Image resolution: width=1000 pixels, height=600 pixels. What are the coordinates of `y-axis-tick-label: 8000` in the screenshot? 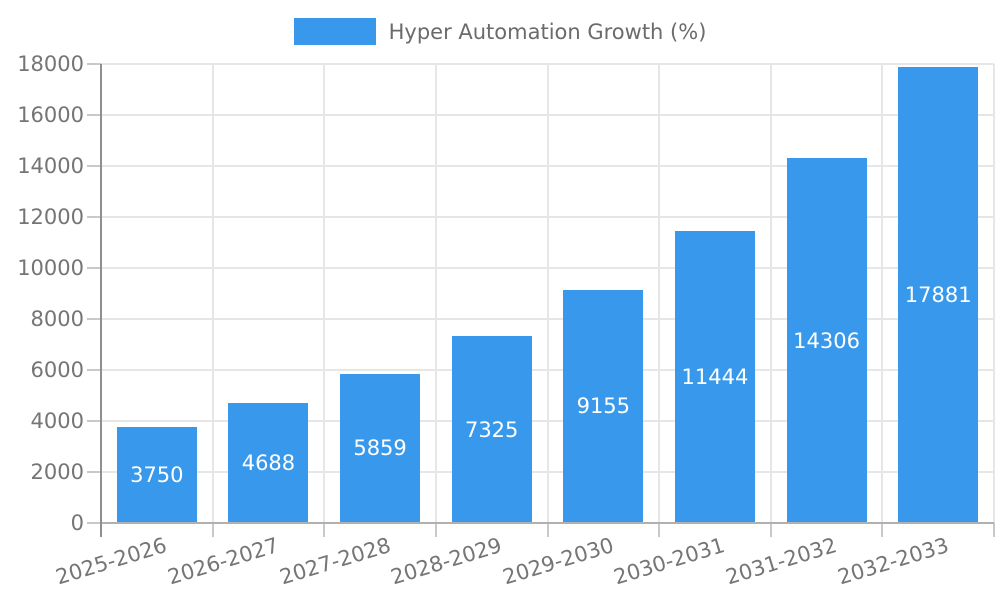 It's located at (57, 319).